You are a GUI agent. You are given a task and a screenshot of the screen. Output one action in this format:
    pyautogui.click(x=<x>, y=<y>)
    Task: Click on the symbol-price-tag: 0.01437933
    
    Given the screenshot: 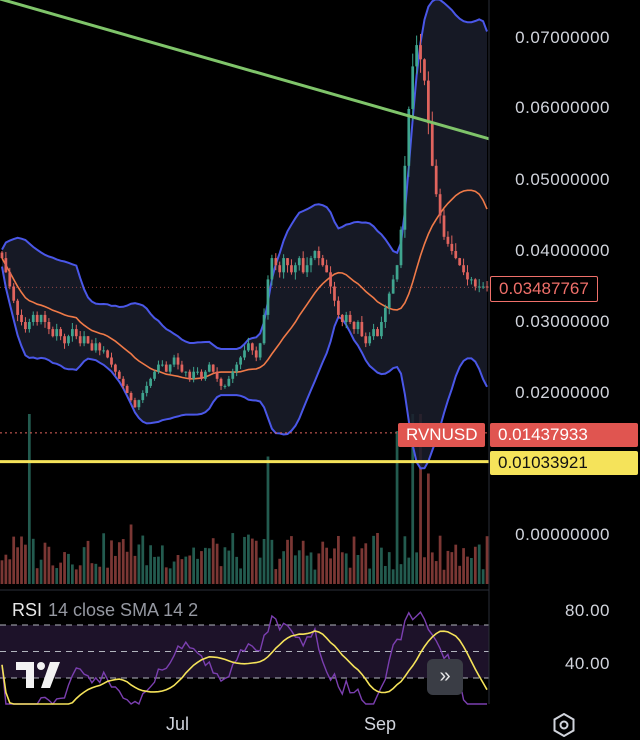 What is the action you would take?
    pyautogui.click(x=564, y=435)
    